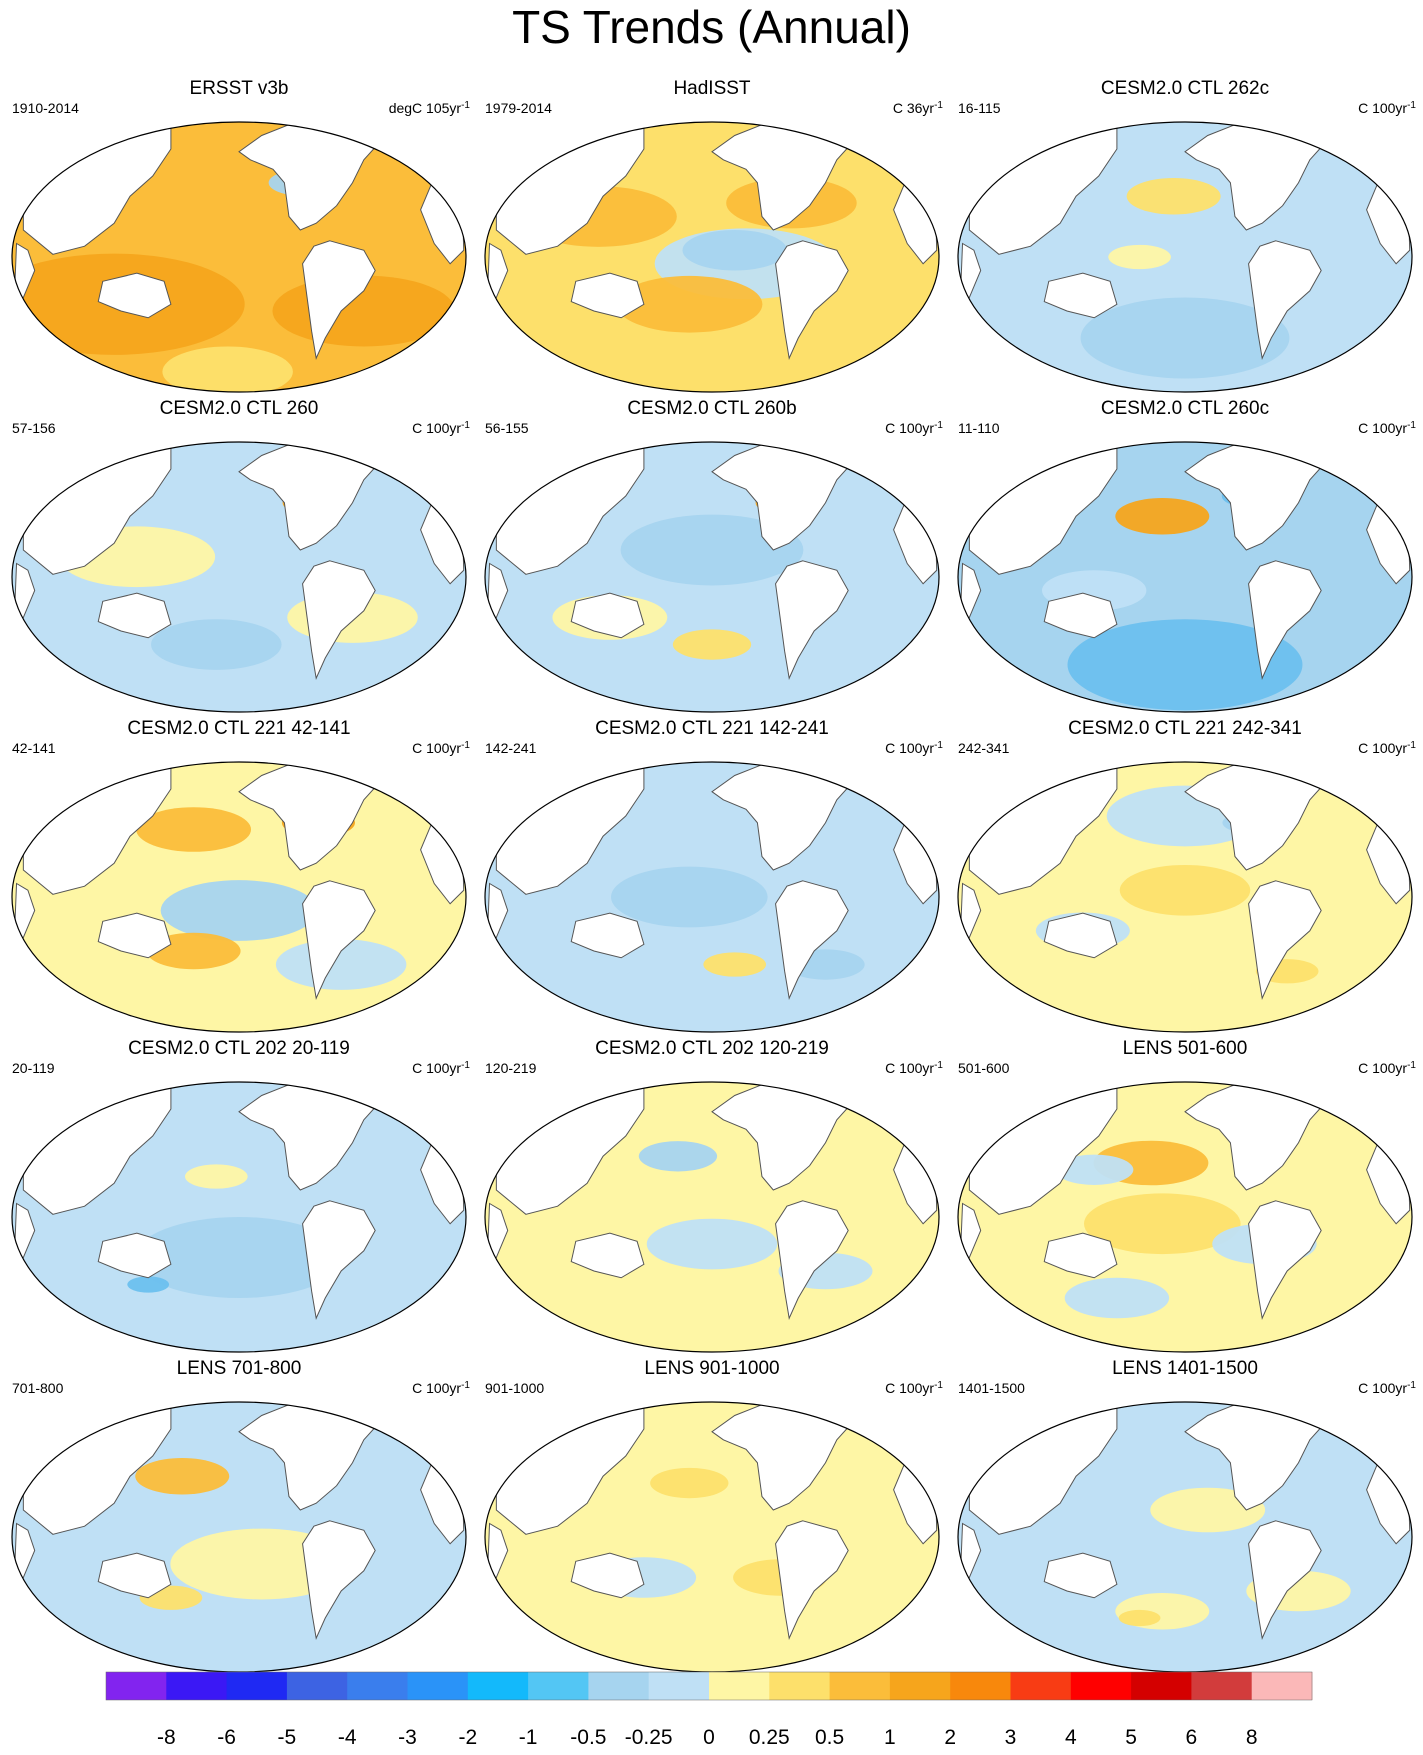 The height and width of the screenshot is (1755, 1423). What do you see at coordinates (239, 237) in the screenshot?
I see `map-panel: ERSST v3b 1910-2014 degC 105yr-1` at bounding box center [239, 237].